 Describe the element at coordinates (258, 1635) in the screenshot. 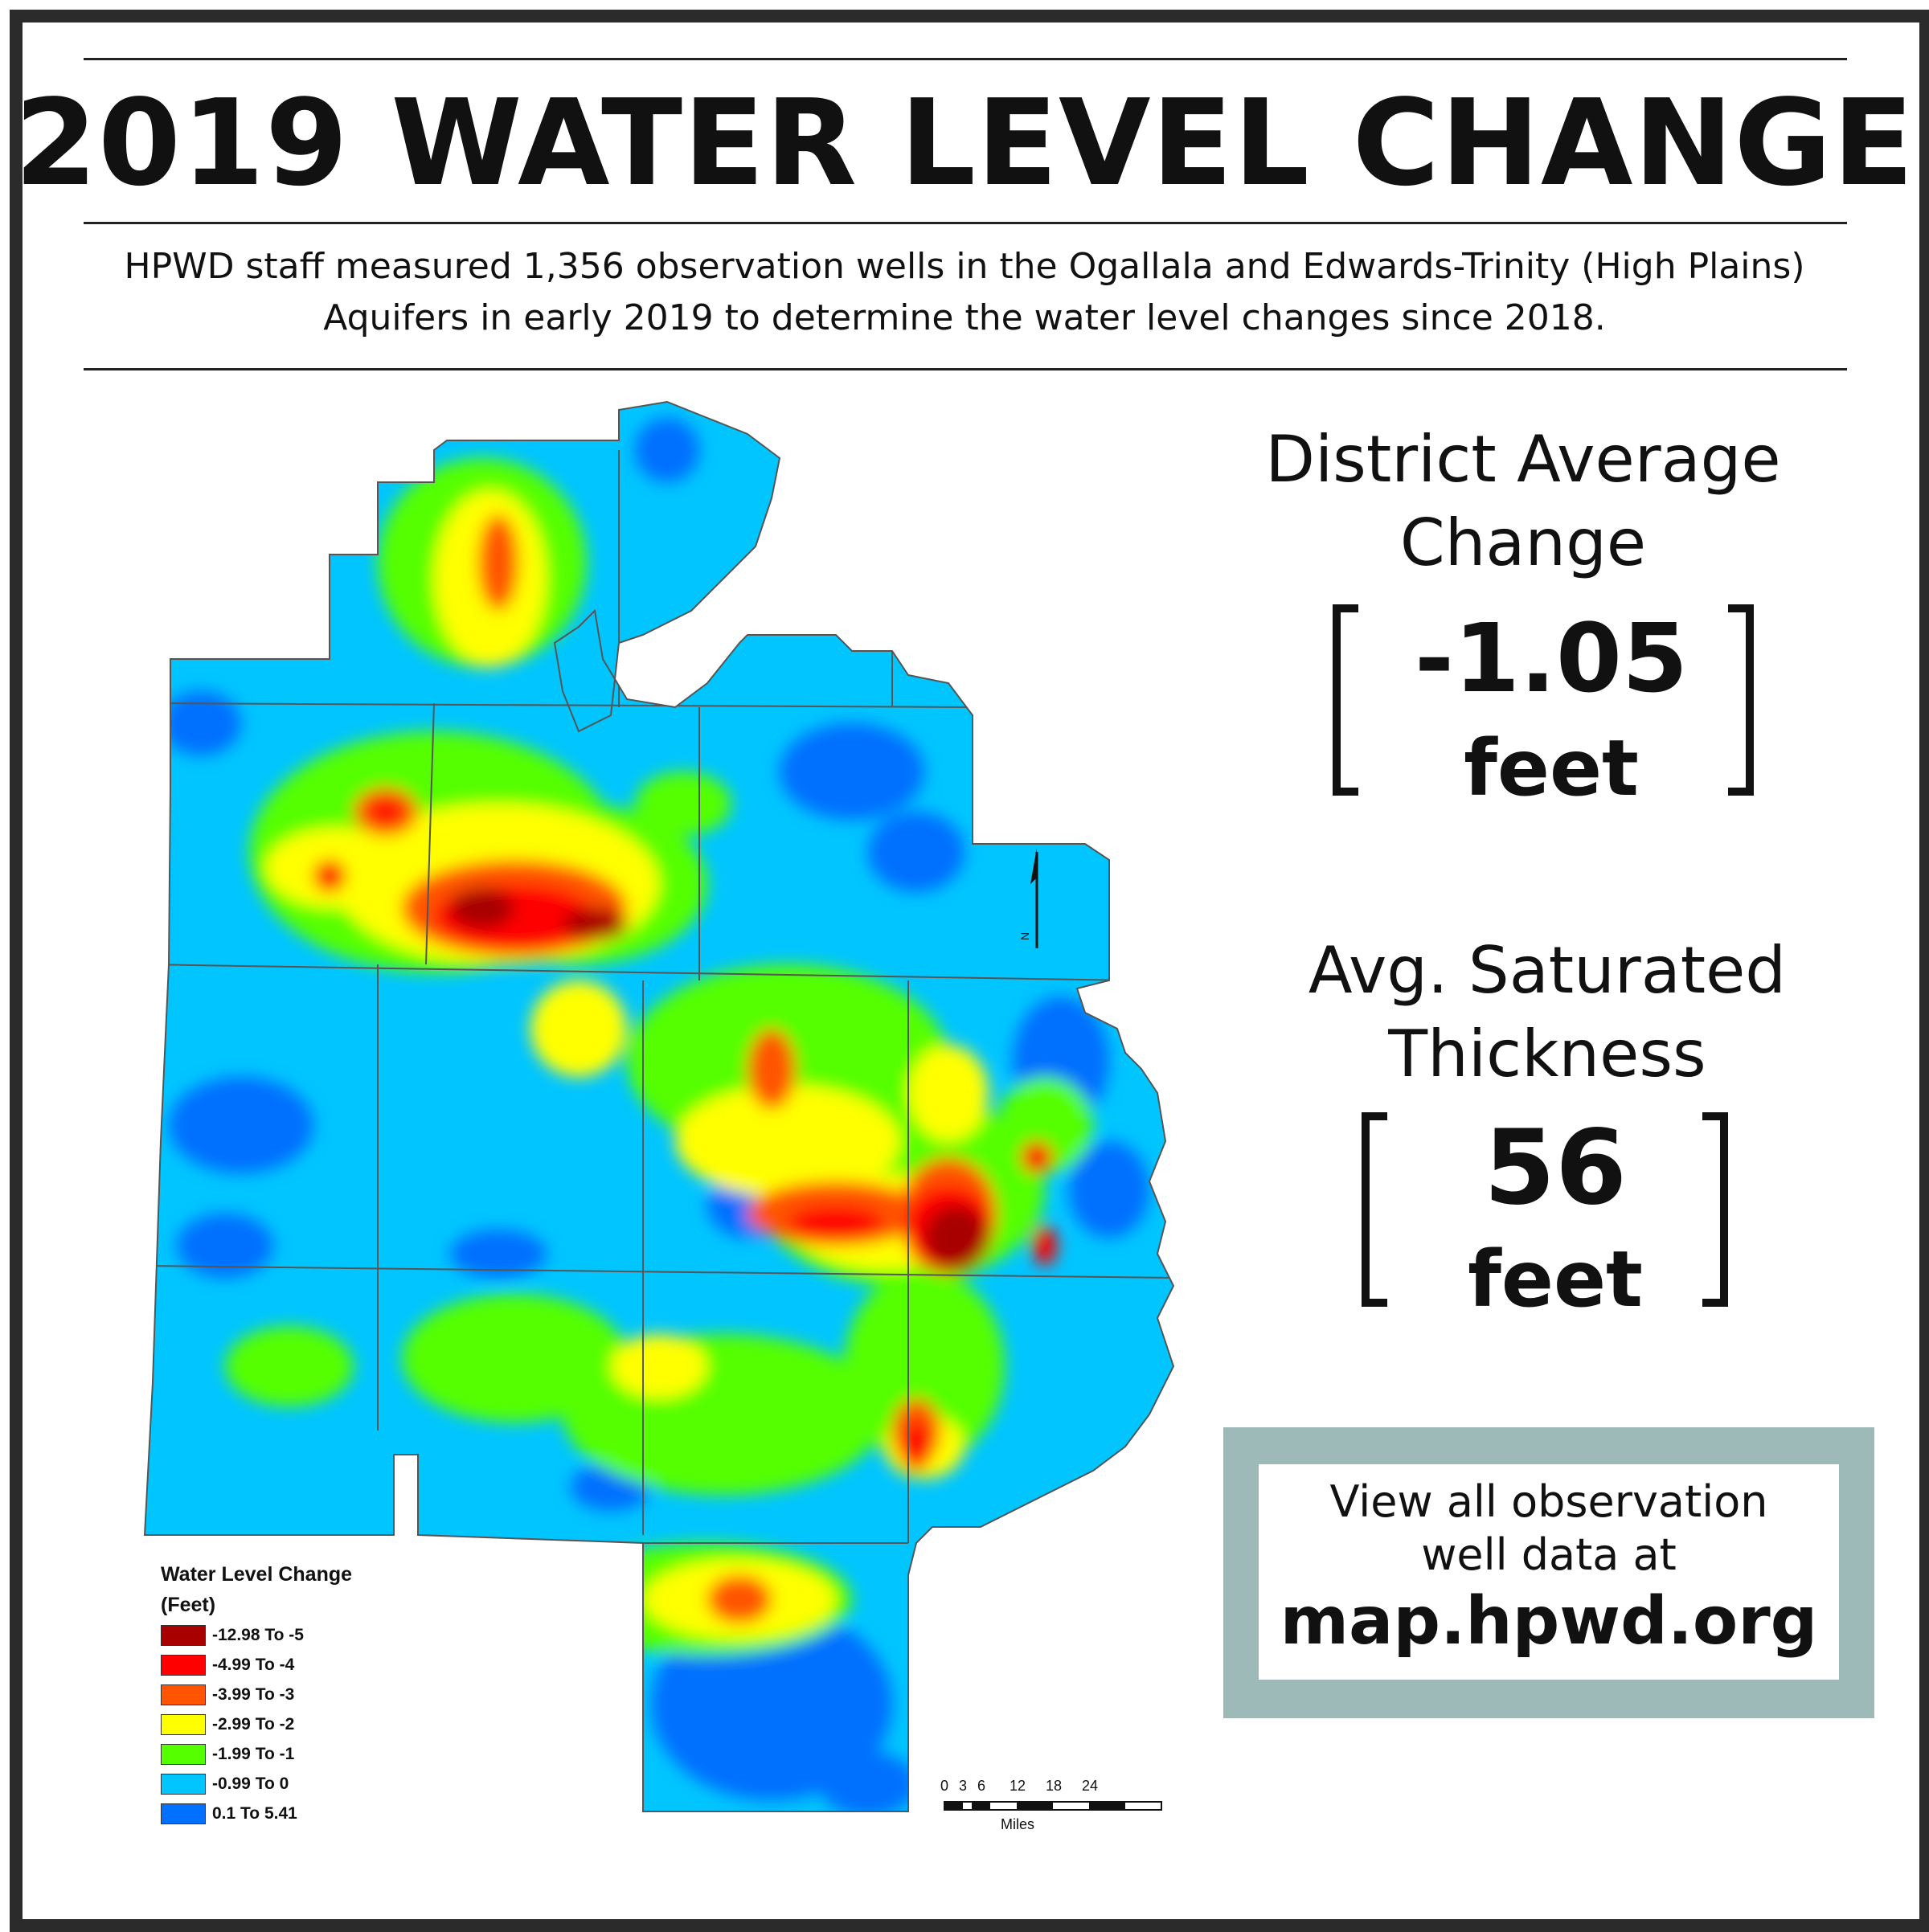

I see `legend-label: -12.98 To -5` at that location.